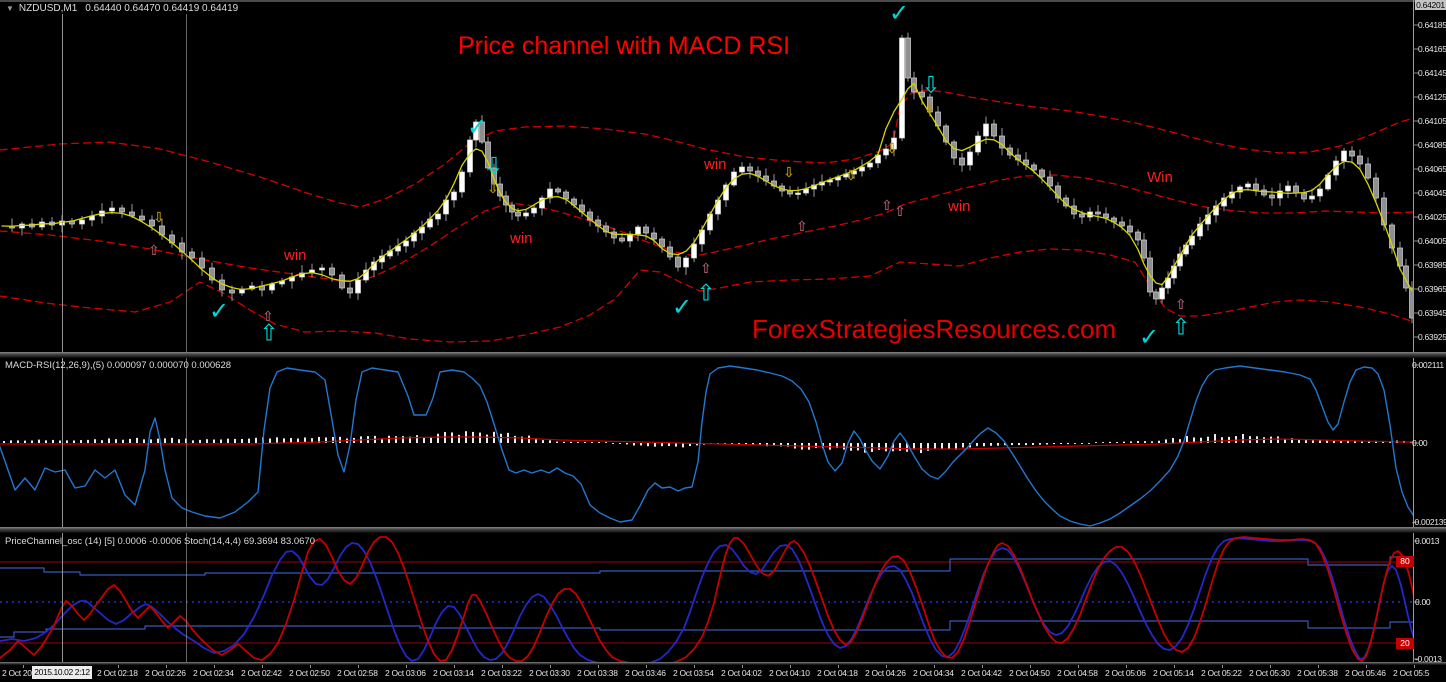 The image size is (1446, 682). Describe the element at coordinates (1432, 121) in the screenshot. I see `scale-label: 0.64105` at that location.